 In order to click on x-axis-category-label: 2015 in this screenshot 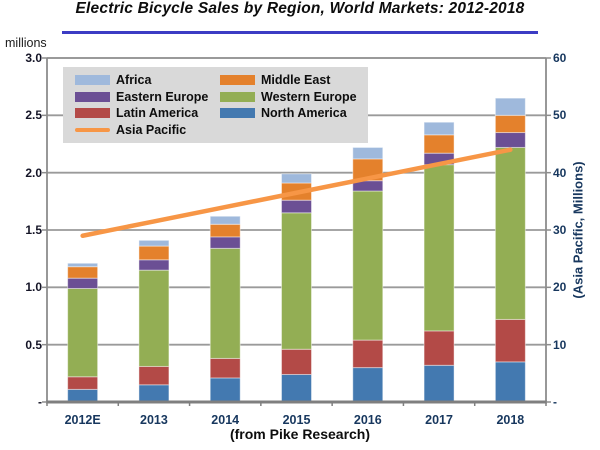, I will do `click(296, 420)`.